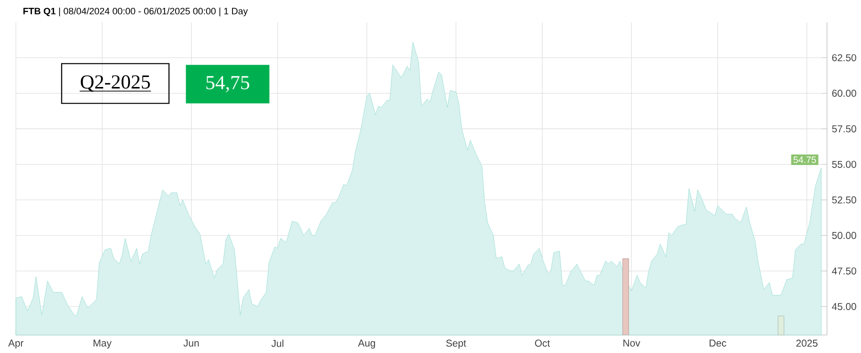  What do you see at coordinates (367, 344) in the screenshot?
I see `x-tick-label: Aug` at bounding box center [367, 344].